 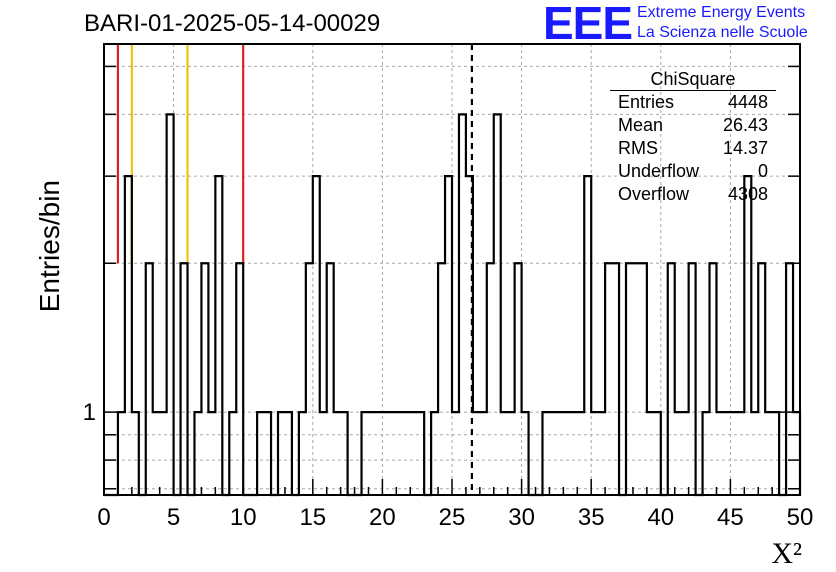 What do you see at coordinates (722, 32) in the screenshot?
I see `logo-subtitle-2: La Scienza nelle Scuole` at bounding box center [722, 32].